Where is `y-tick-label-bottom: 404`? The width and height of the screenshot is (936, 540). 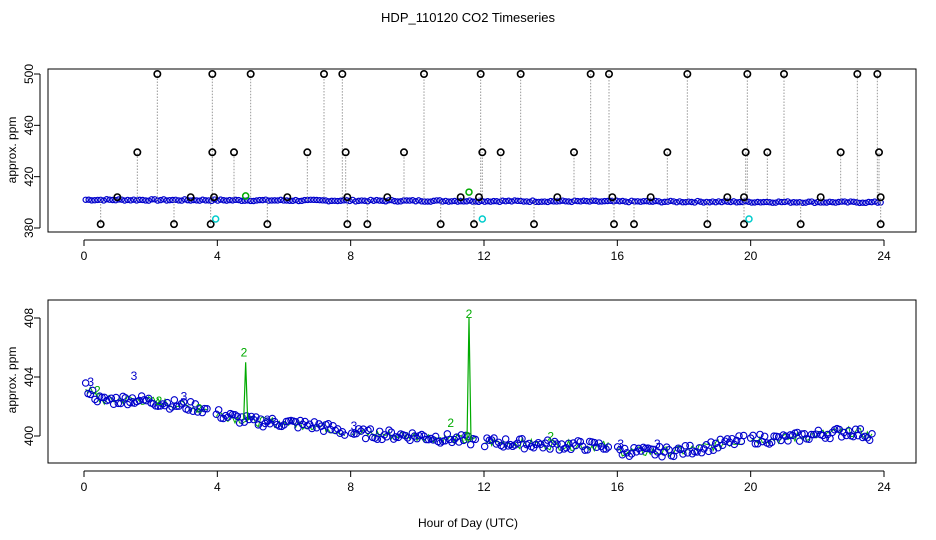 y-tick-label-bottom: 404 is located at coordinates (29, 377).